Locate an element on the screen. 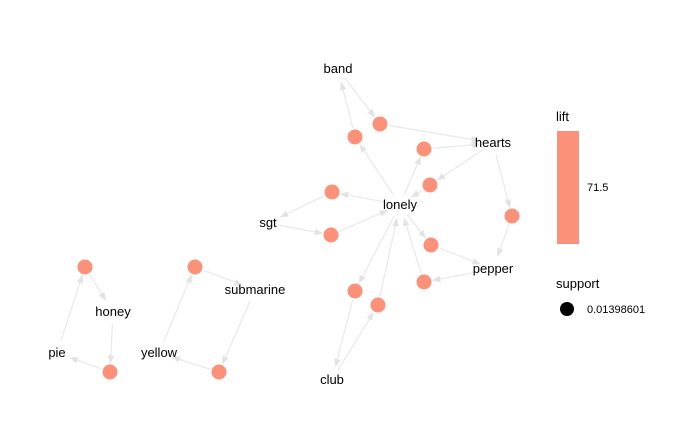 This screenshot has width=700, height=432. edge-rule-to-honey is located at coordinates (98, 287).